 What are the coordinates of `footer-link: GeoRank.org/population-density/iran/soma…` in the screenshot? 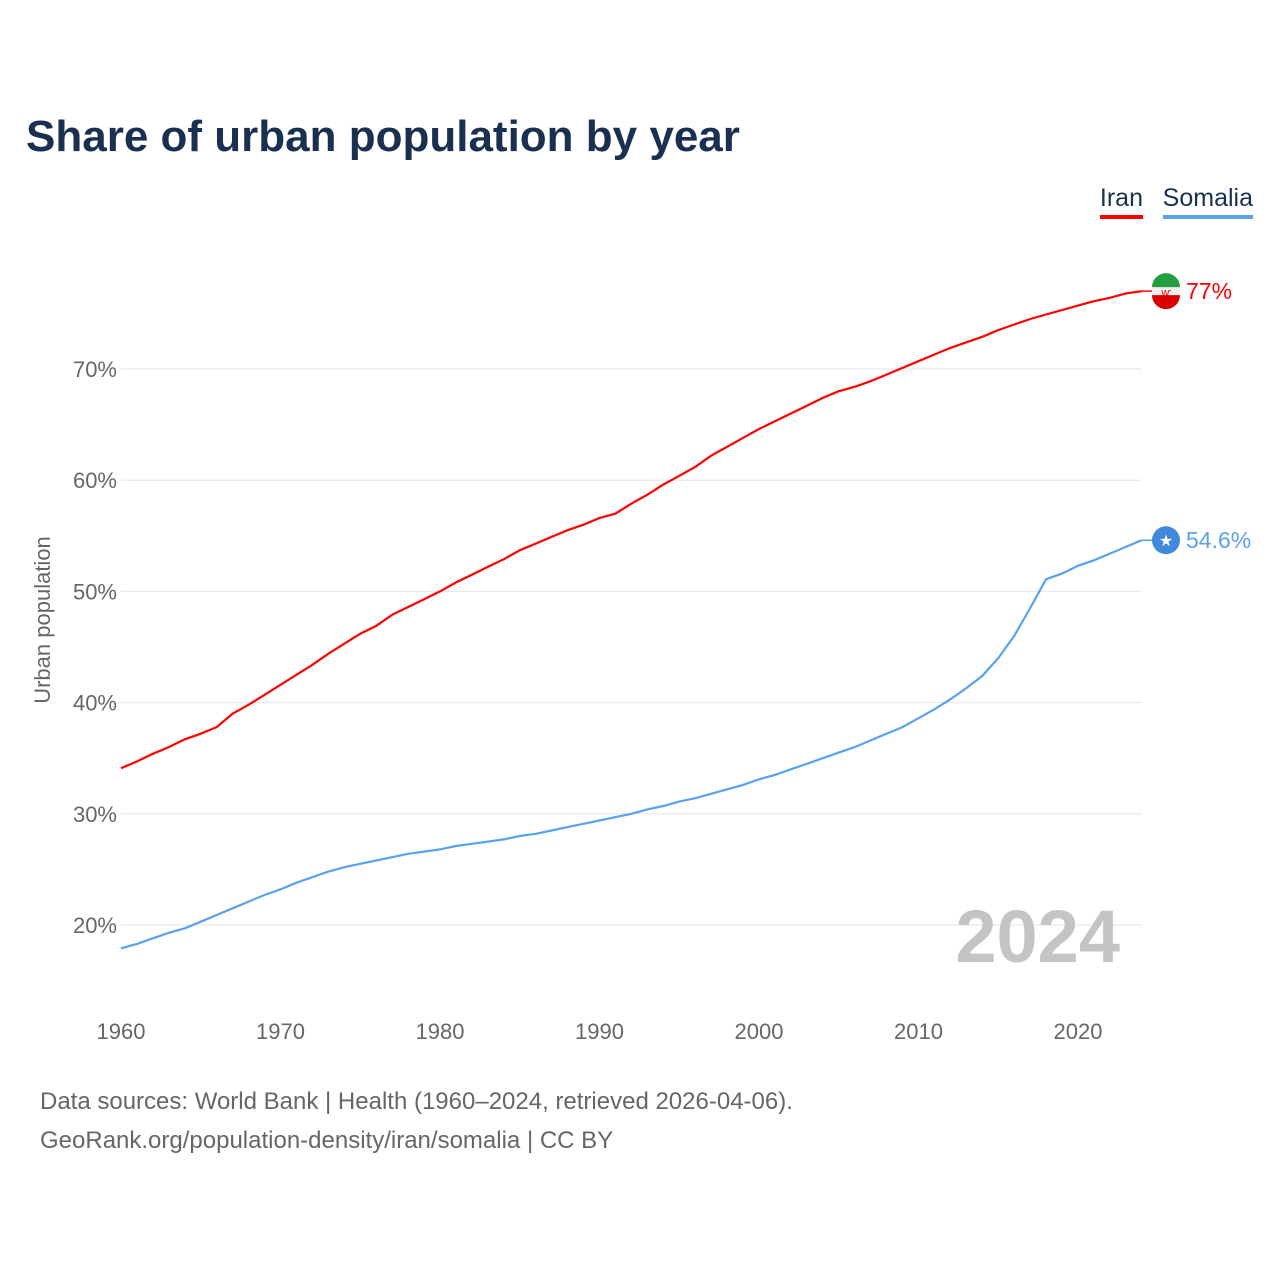 It's located at (327, 1140).